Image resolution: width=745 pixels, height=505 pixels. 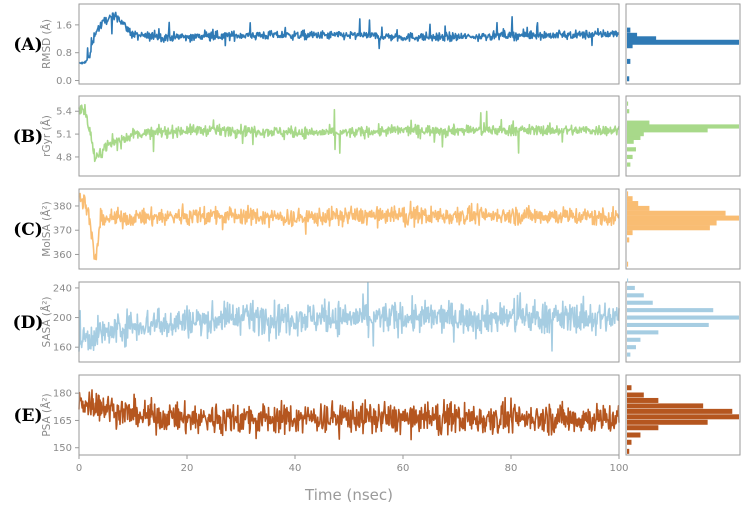 I want to click on y-tick-label: 165, so click(x=62, y=421).